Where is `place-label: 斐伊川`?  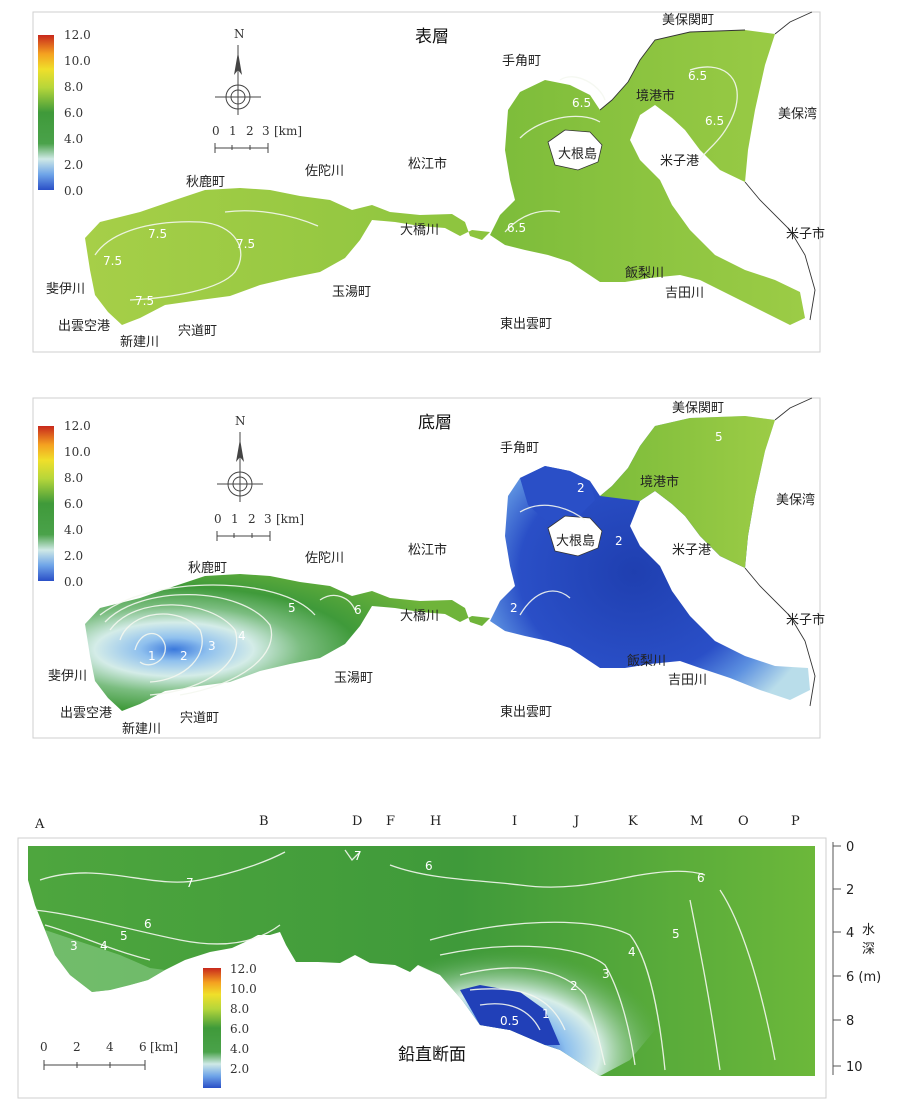 place-label: 斐伊川 is located at coordinates (67, 676).